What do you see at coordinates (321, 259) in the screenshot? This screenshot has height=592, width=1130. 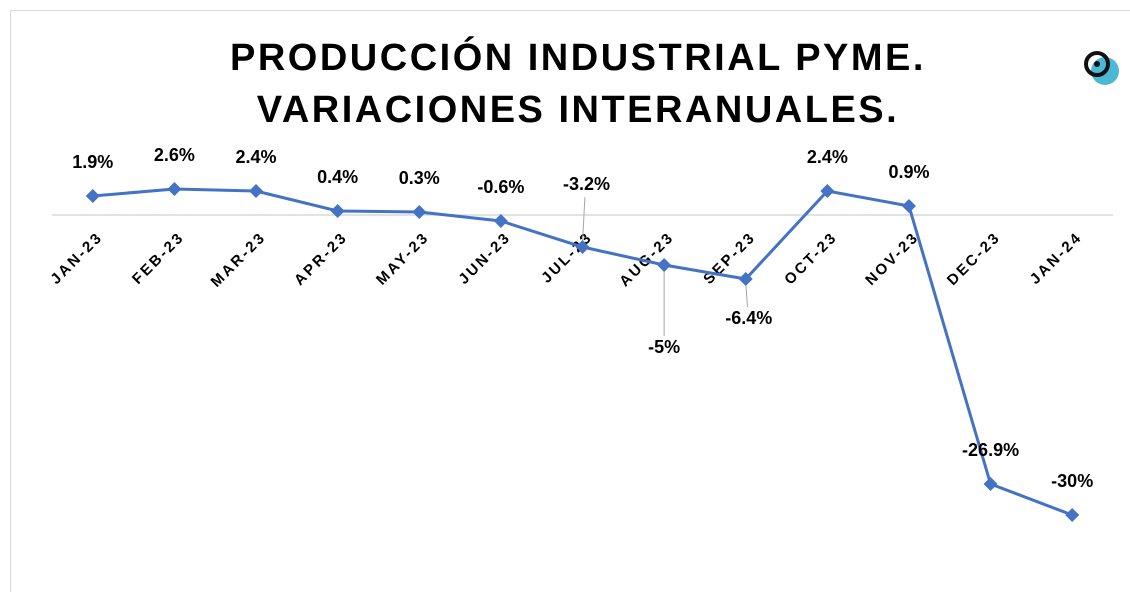 I see `x-tick-label: APR-23` at bounding box center [321, 259].